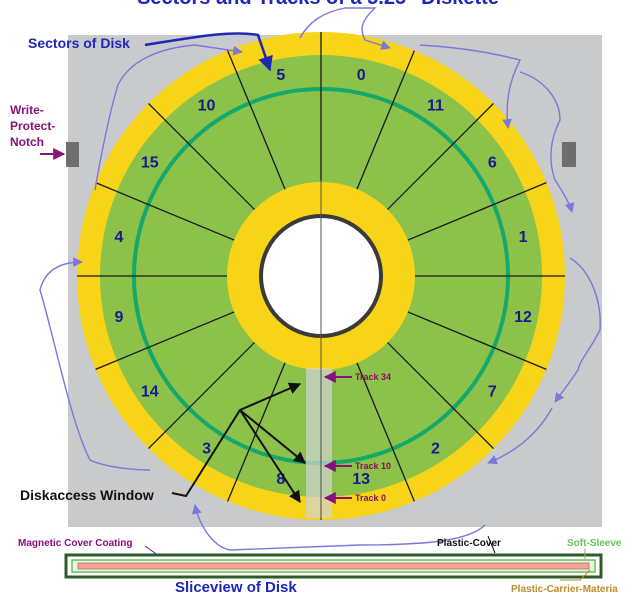  What do you see at coordinates (119, 317) in the screenshot?
I see `sector-number: 9` at bounding box center [119, 317].